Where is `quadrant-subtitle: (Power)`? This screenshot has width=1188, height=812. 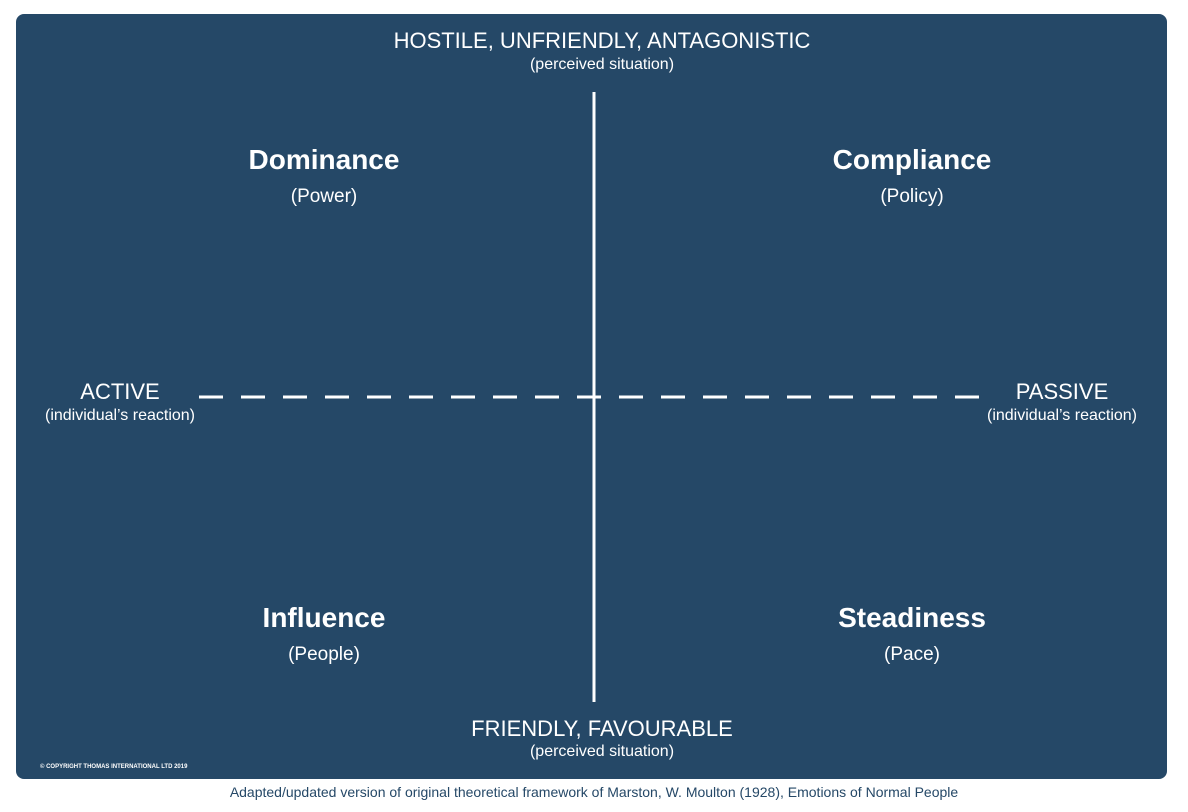
quadrant-subtitle: (Power) is located at coordinates (324, 196).